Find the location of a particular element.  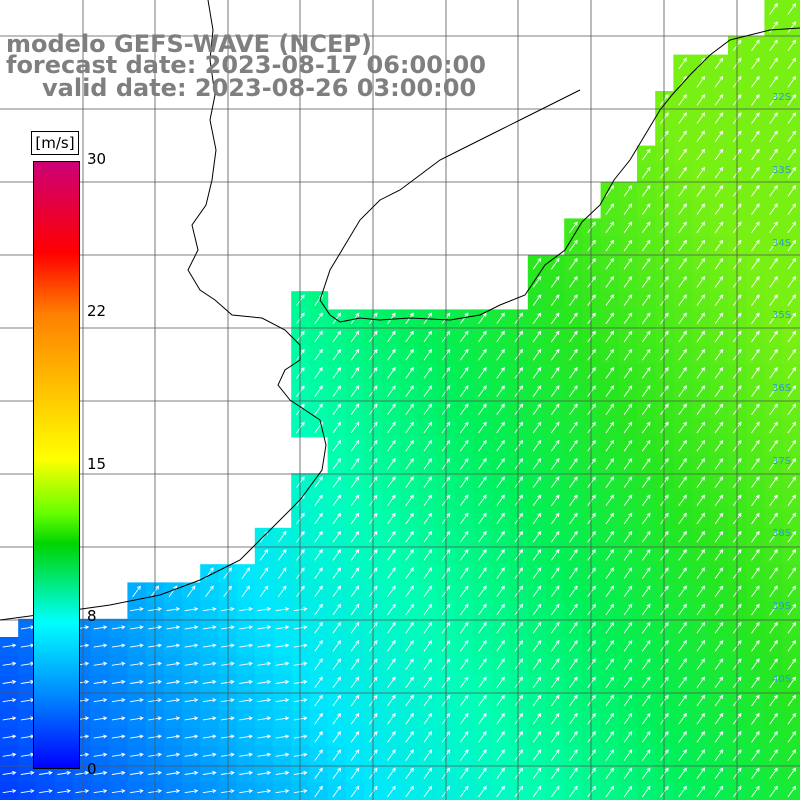

title-forecast-date: forecast date: 2023-08-17 06:00:00 is located at coordinates (246, 65).